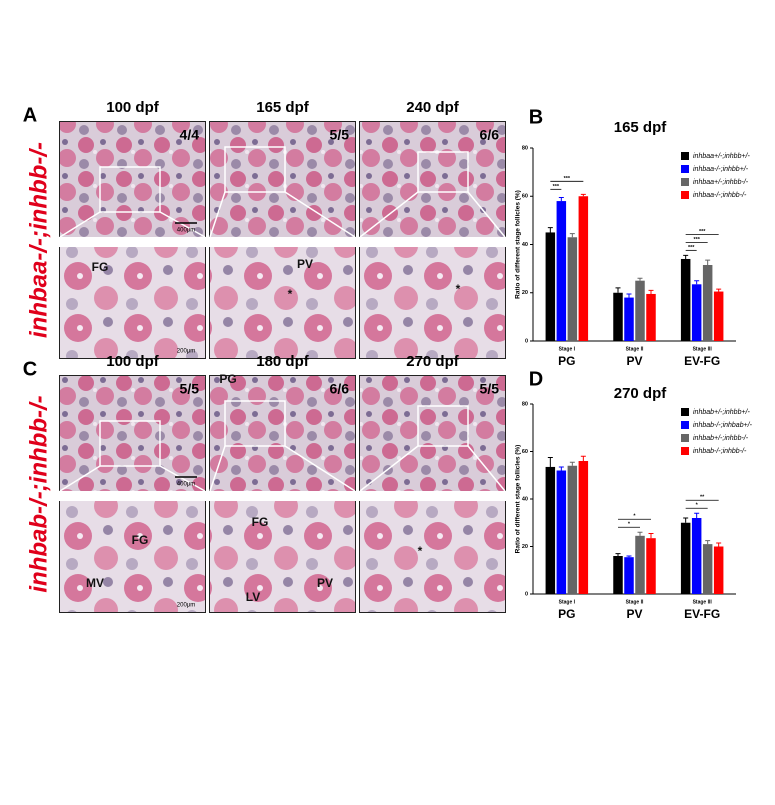  Describe the element at coordinates (525, 452) in the screenshot. I see `y-tick-label: 60` at that location.